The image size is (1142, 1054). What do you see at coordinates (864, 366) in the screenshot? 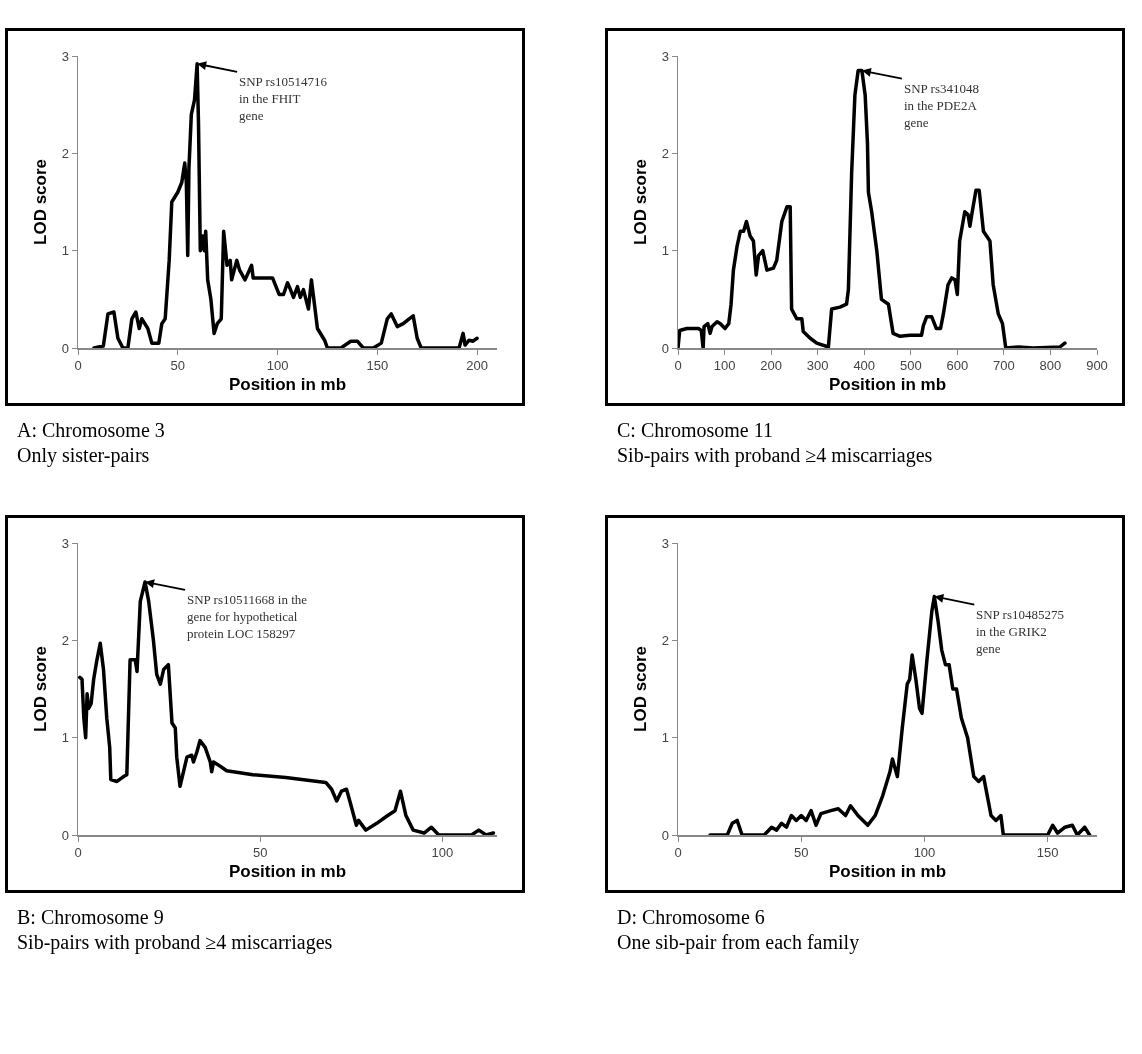
I see `x-tick-label: 400` at bounding box center [864, 366].